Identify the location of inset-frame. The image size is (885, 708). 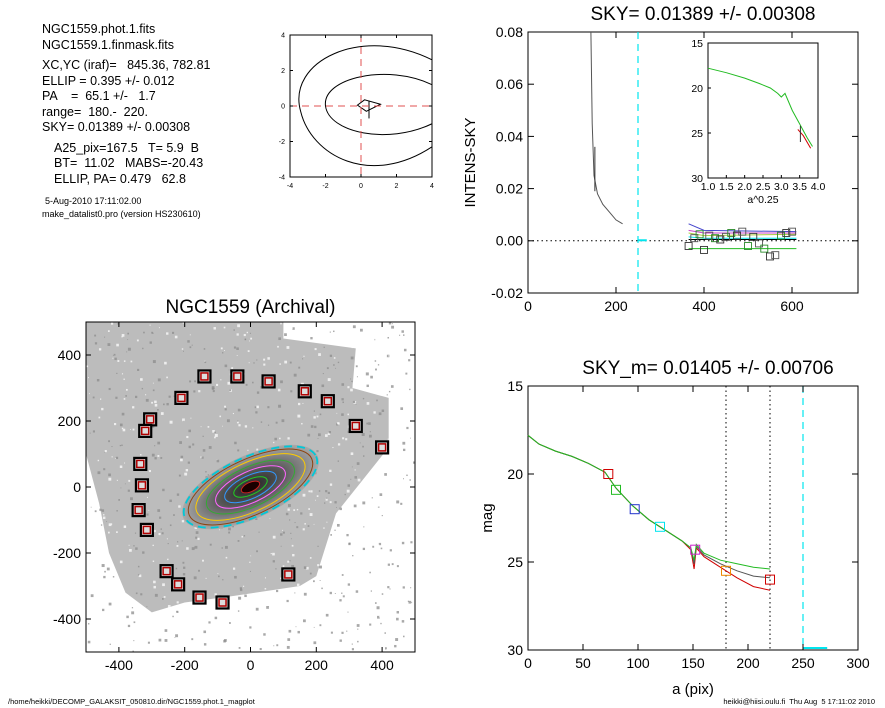
(763, 110).